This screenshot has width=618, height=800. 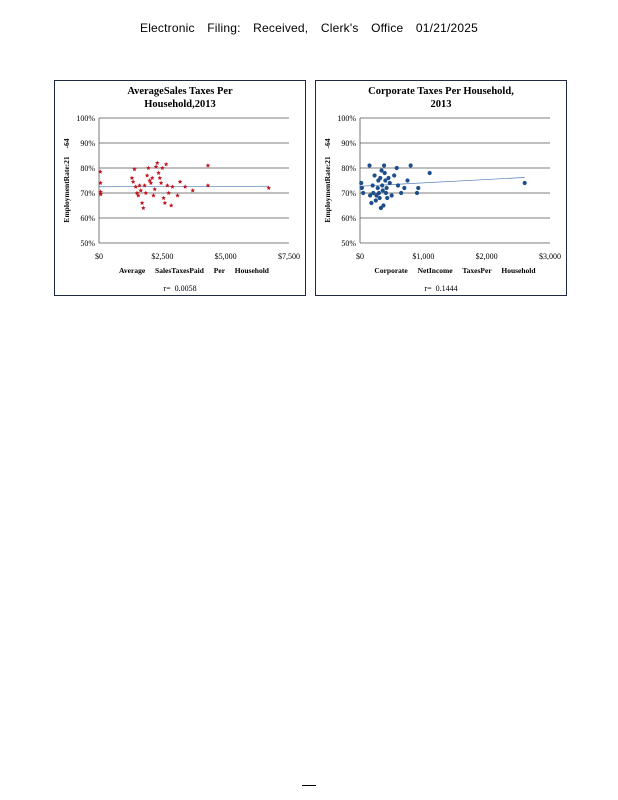 What do you see at coordinates (162, 256) in the screenshot?
I see `x-tick-label: $2,500` at bounding box center [162, 256].